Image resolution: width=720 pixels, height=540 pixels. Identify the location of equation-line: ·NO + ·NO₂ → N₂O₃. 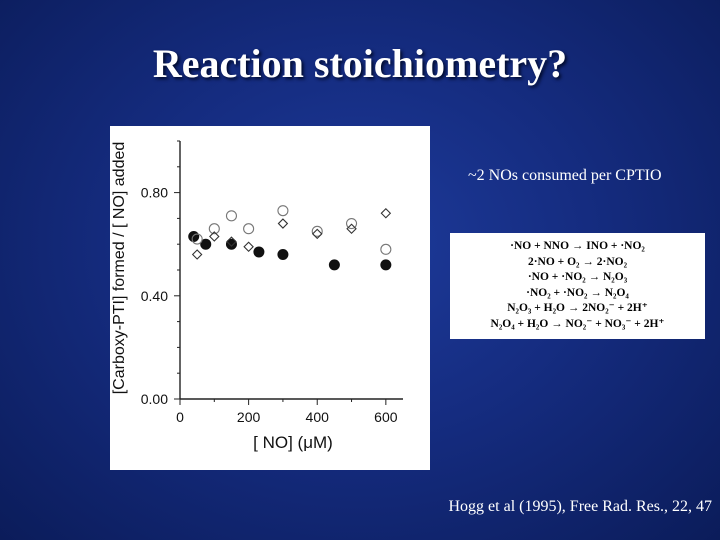
(577, 277).